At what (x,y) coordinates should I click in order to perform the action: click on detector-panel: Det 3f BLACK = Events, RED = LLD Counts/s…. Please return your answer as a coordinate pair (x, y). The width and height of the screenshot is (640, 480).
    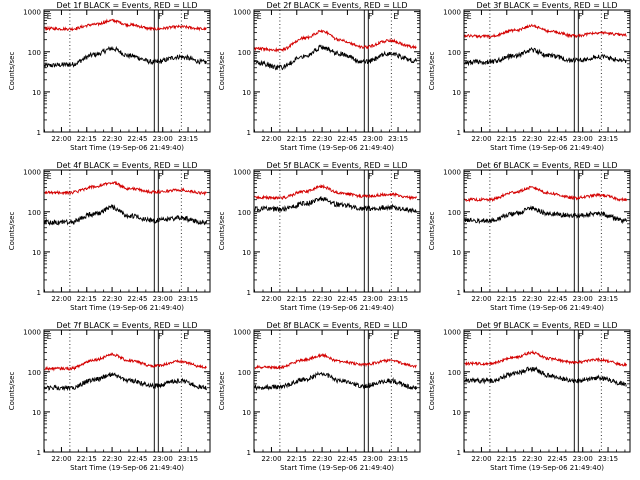
    Looking at the image, I should click on (529, 76).